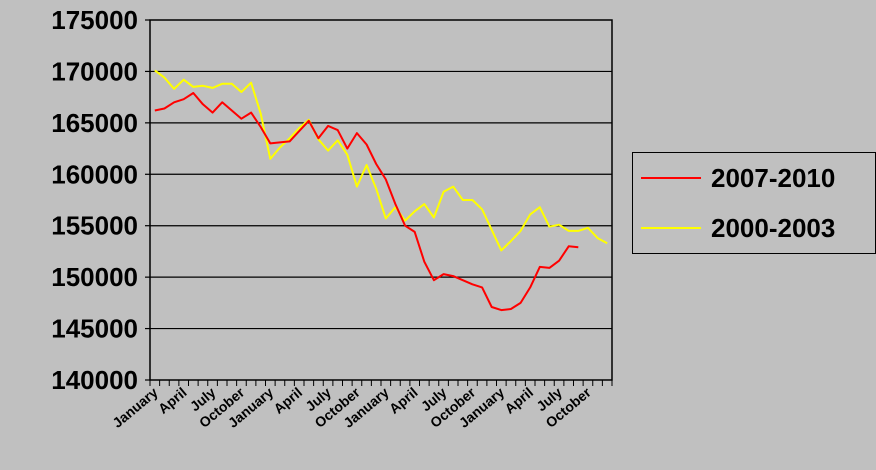  What do you see at coordinates (94, 123) in the screenshot?
I see `y-tick-label: 165000` at bounding box center [94, 123].